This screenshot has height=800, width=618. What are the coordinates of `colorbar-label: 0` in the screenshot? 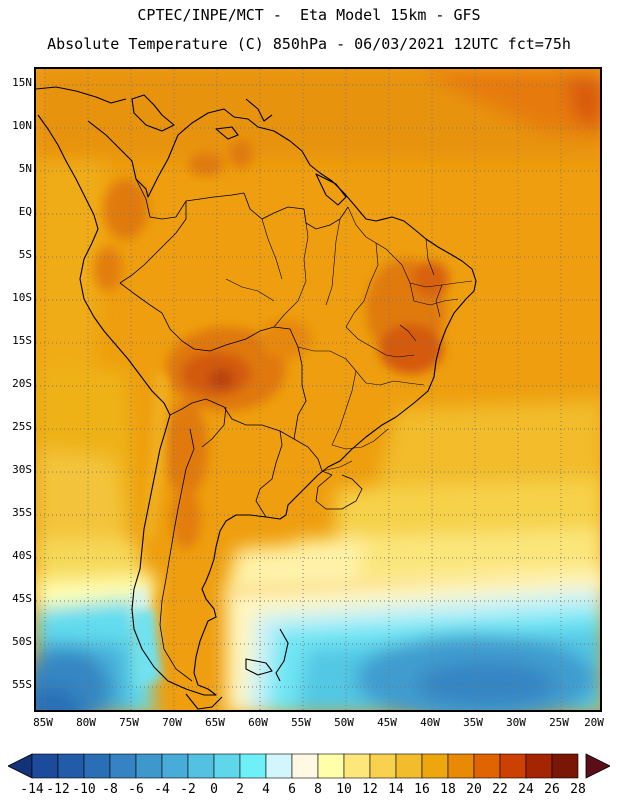 It's located at (214, 789).